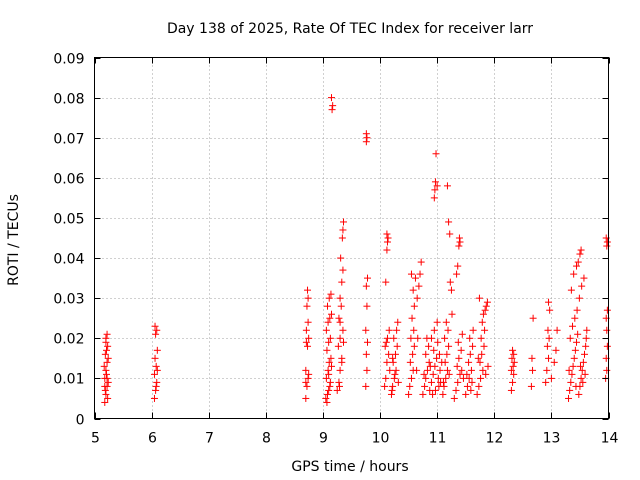 This screenshot has height=480, width=640. Describe the element at coordinates (349, 467) in the screenshot. I see `x-axis-label: GPS time / hours` at that location.